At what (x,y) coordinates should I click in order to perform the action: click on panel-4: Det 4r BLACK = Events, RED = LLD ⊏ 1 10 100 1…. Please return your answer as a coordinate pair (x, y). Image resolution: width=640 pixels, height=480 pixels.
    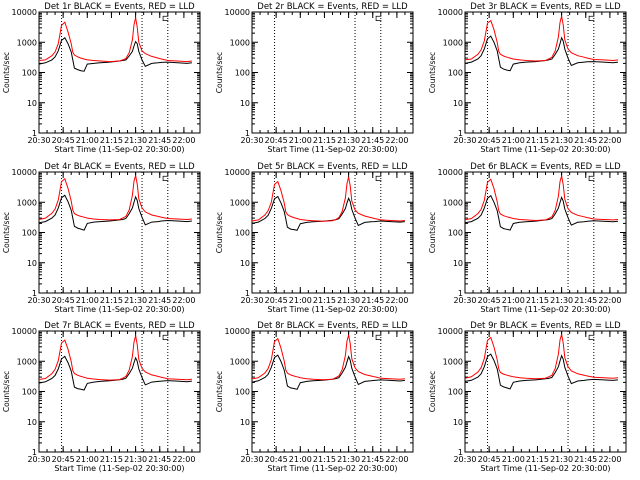
    Looking at the image, I should click on (101, 238).